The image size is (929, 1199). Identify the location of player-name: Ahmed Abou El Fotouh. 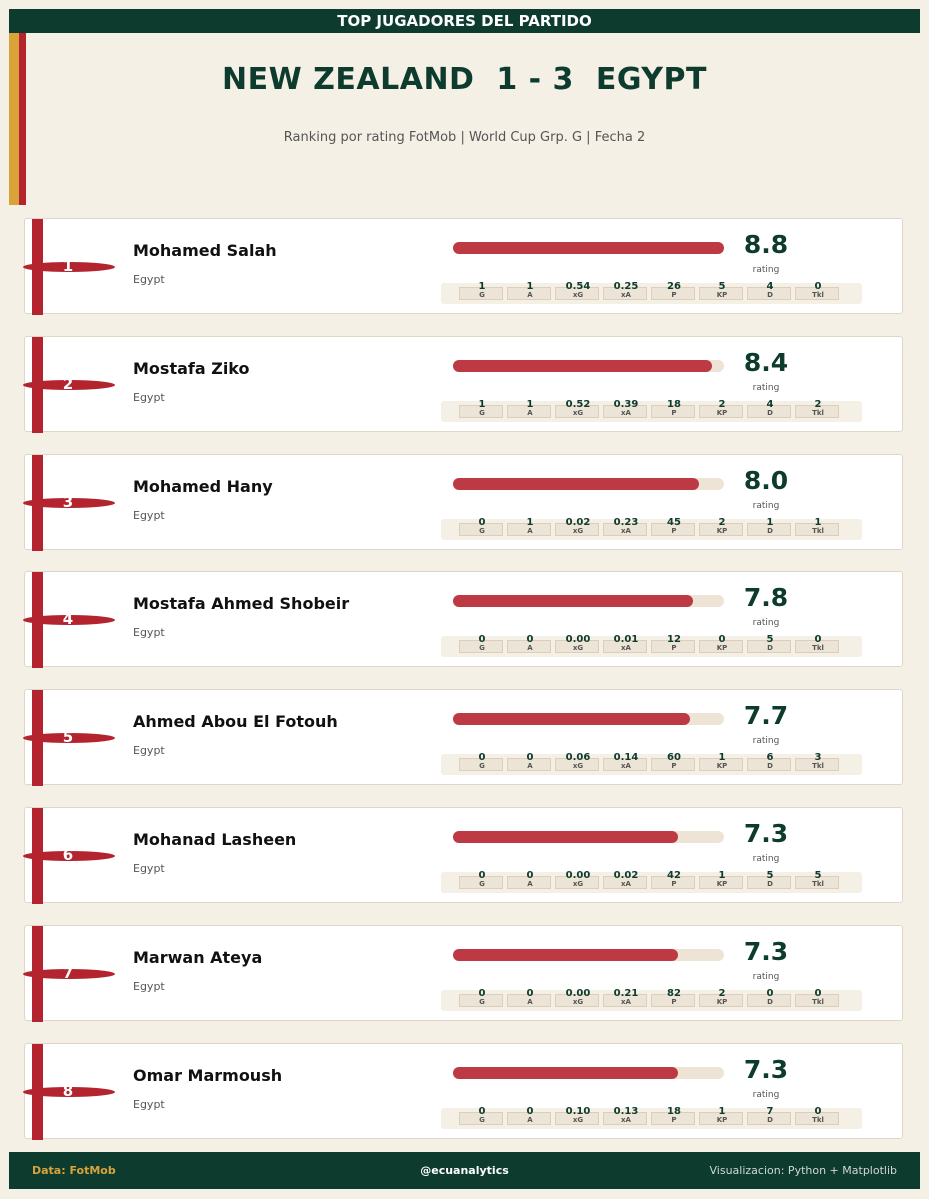
(235, 722).